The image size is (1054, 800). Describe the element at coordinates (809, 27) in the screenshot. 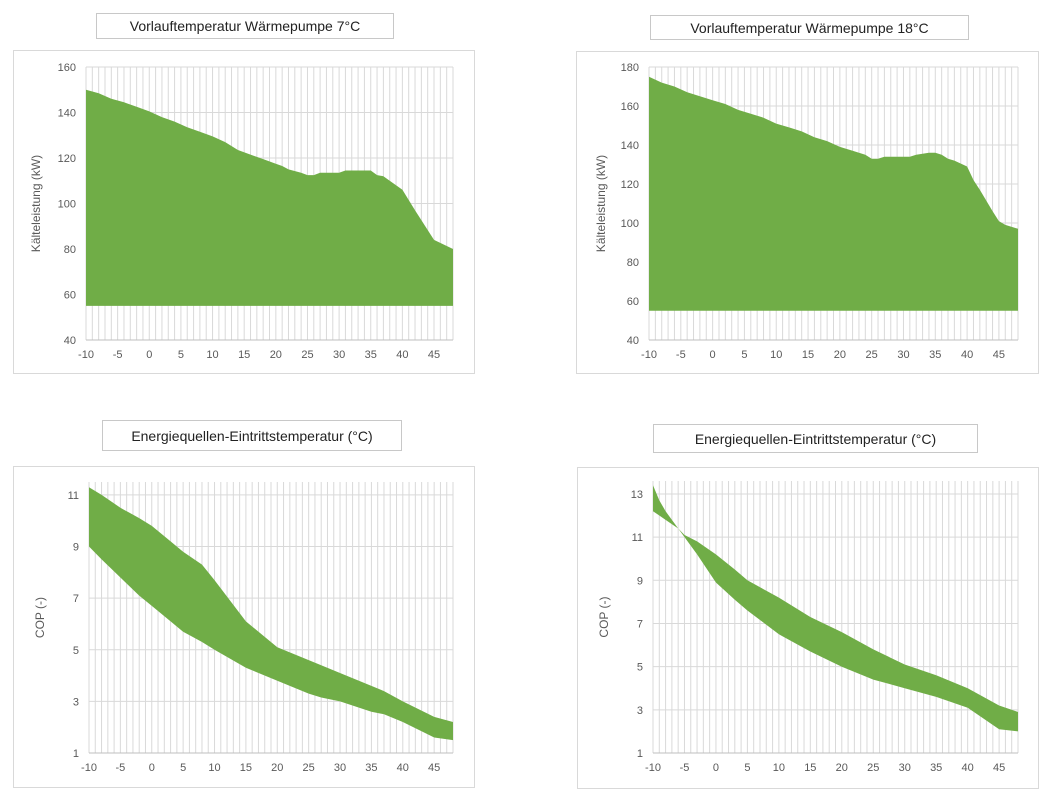

I see `chart-2-title: Vorlauftemperatur Wärmepumpe 18°C` at that location.